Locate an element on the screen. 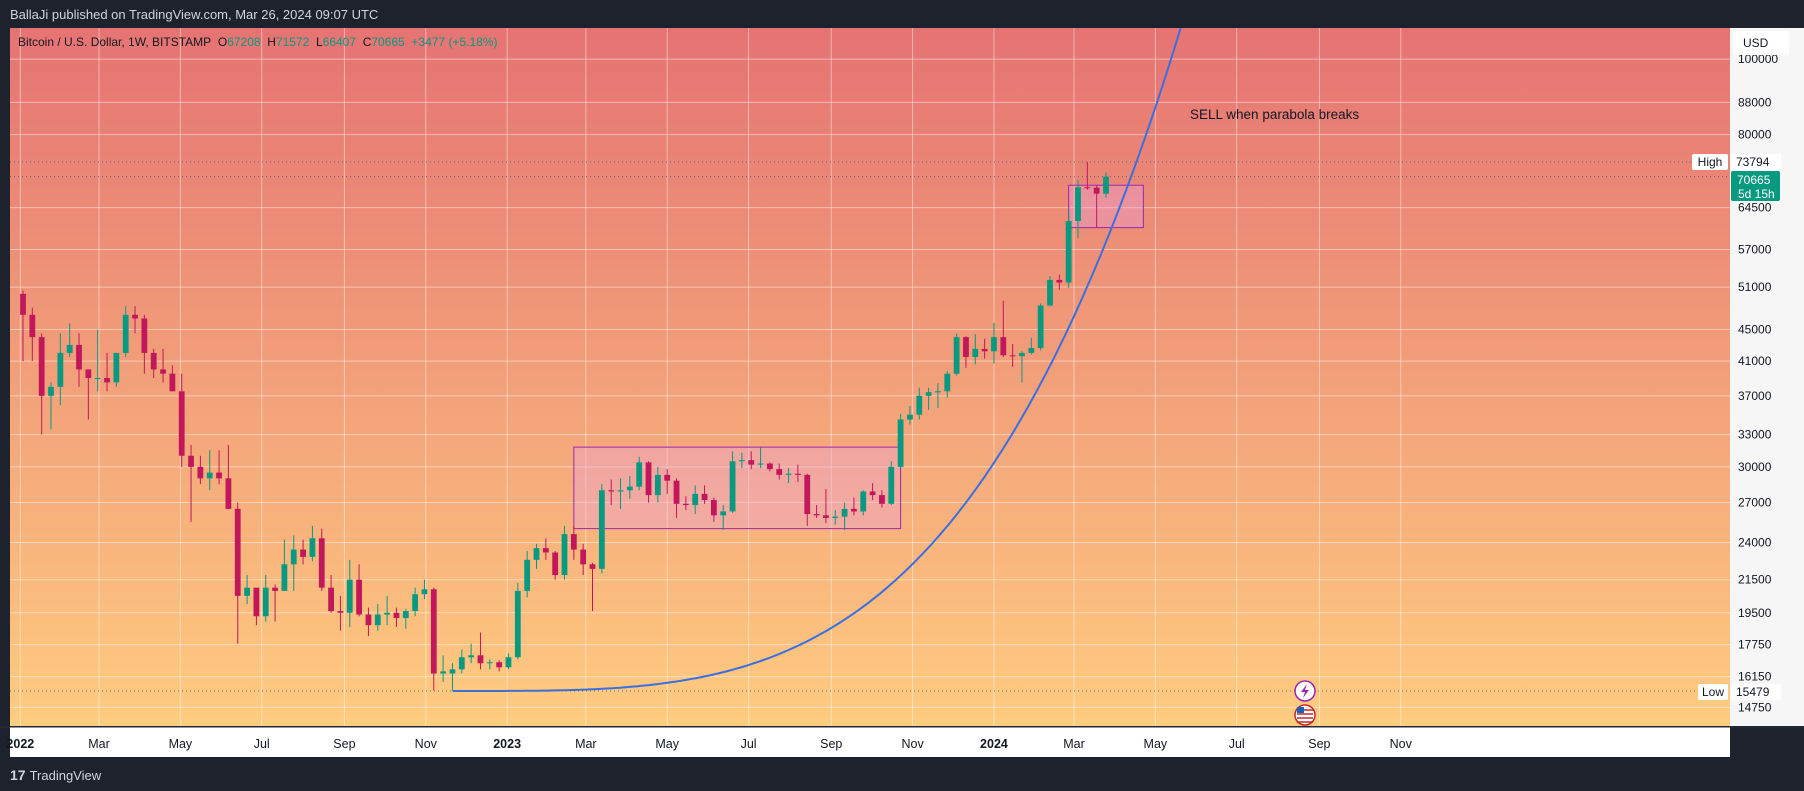 The image size is (1804, 791). flag-stripes is located at coordinates (1305, 716).